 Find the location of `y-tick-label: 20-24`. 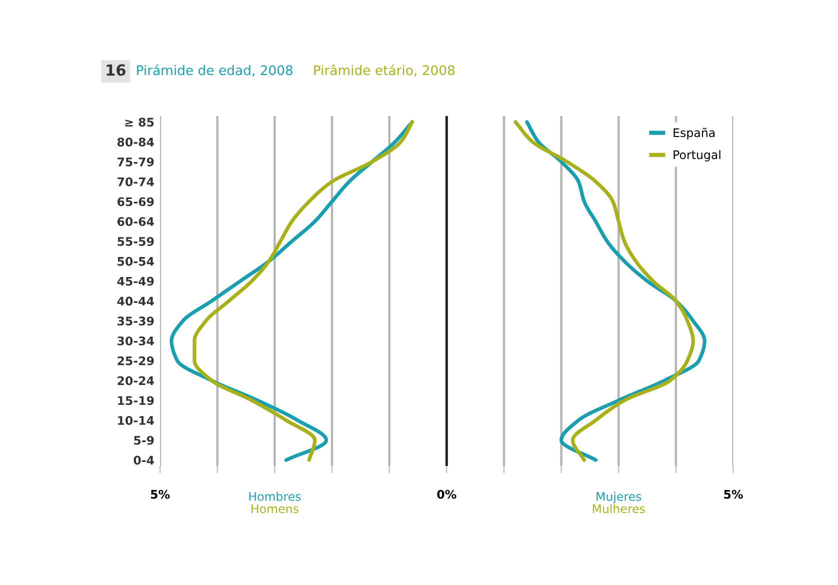

y-tick-label: 20-24 is located at coordinates (136, 381).